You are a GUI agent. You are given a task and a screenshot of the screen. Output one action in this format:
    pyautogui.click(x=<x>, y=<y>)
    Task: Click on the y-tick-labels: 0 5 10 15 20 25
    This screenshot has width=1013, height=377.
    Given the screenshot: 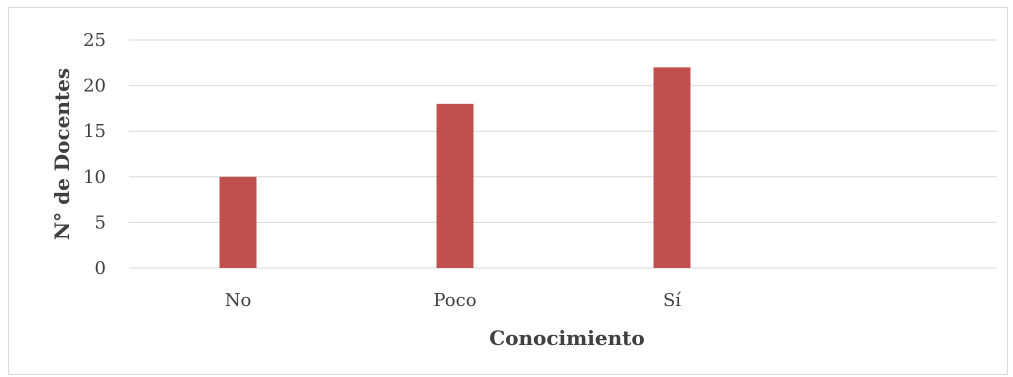 What is the action you would take?
    pyautogui.click(x=94, y=154)
    